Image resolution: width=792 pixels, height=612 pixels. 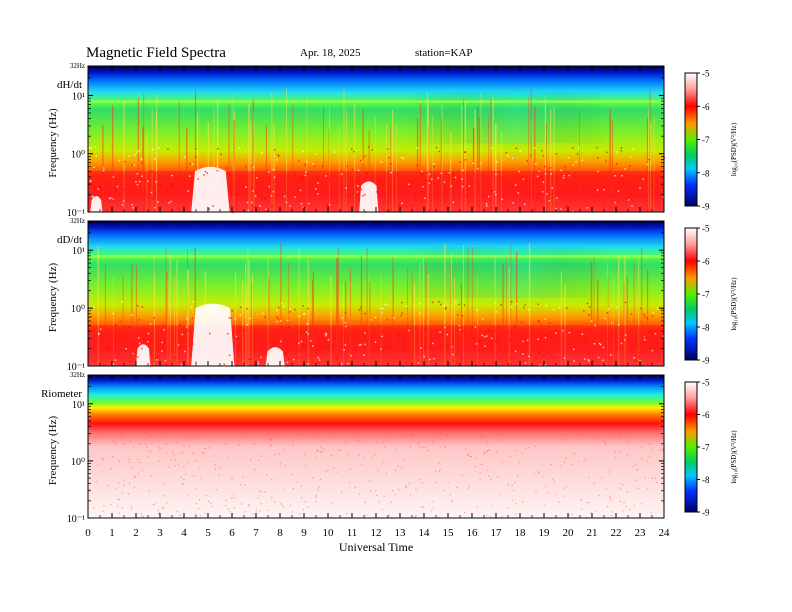 What do you see at coordinates (444, 53) in the screenshot?
I see `station-label: station=KAP` at bounding box center [444, 53].